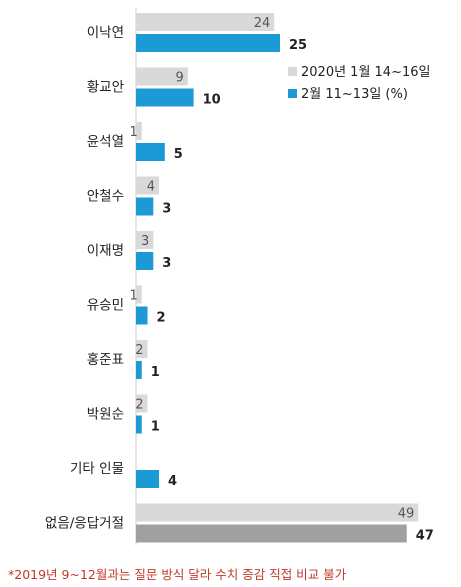 The image size is (461, 587). Describe the element at coordinates (359, 83) in the screenshot. I see `legend: 2020년 1월 14~16일 2월 11~13일 (%)` at that location.